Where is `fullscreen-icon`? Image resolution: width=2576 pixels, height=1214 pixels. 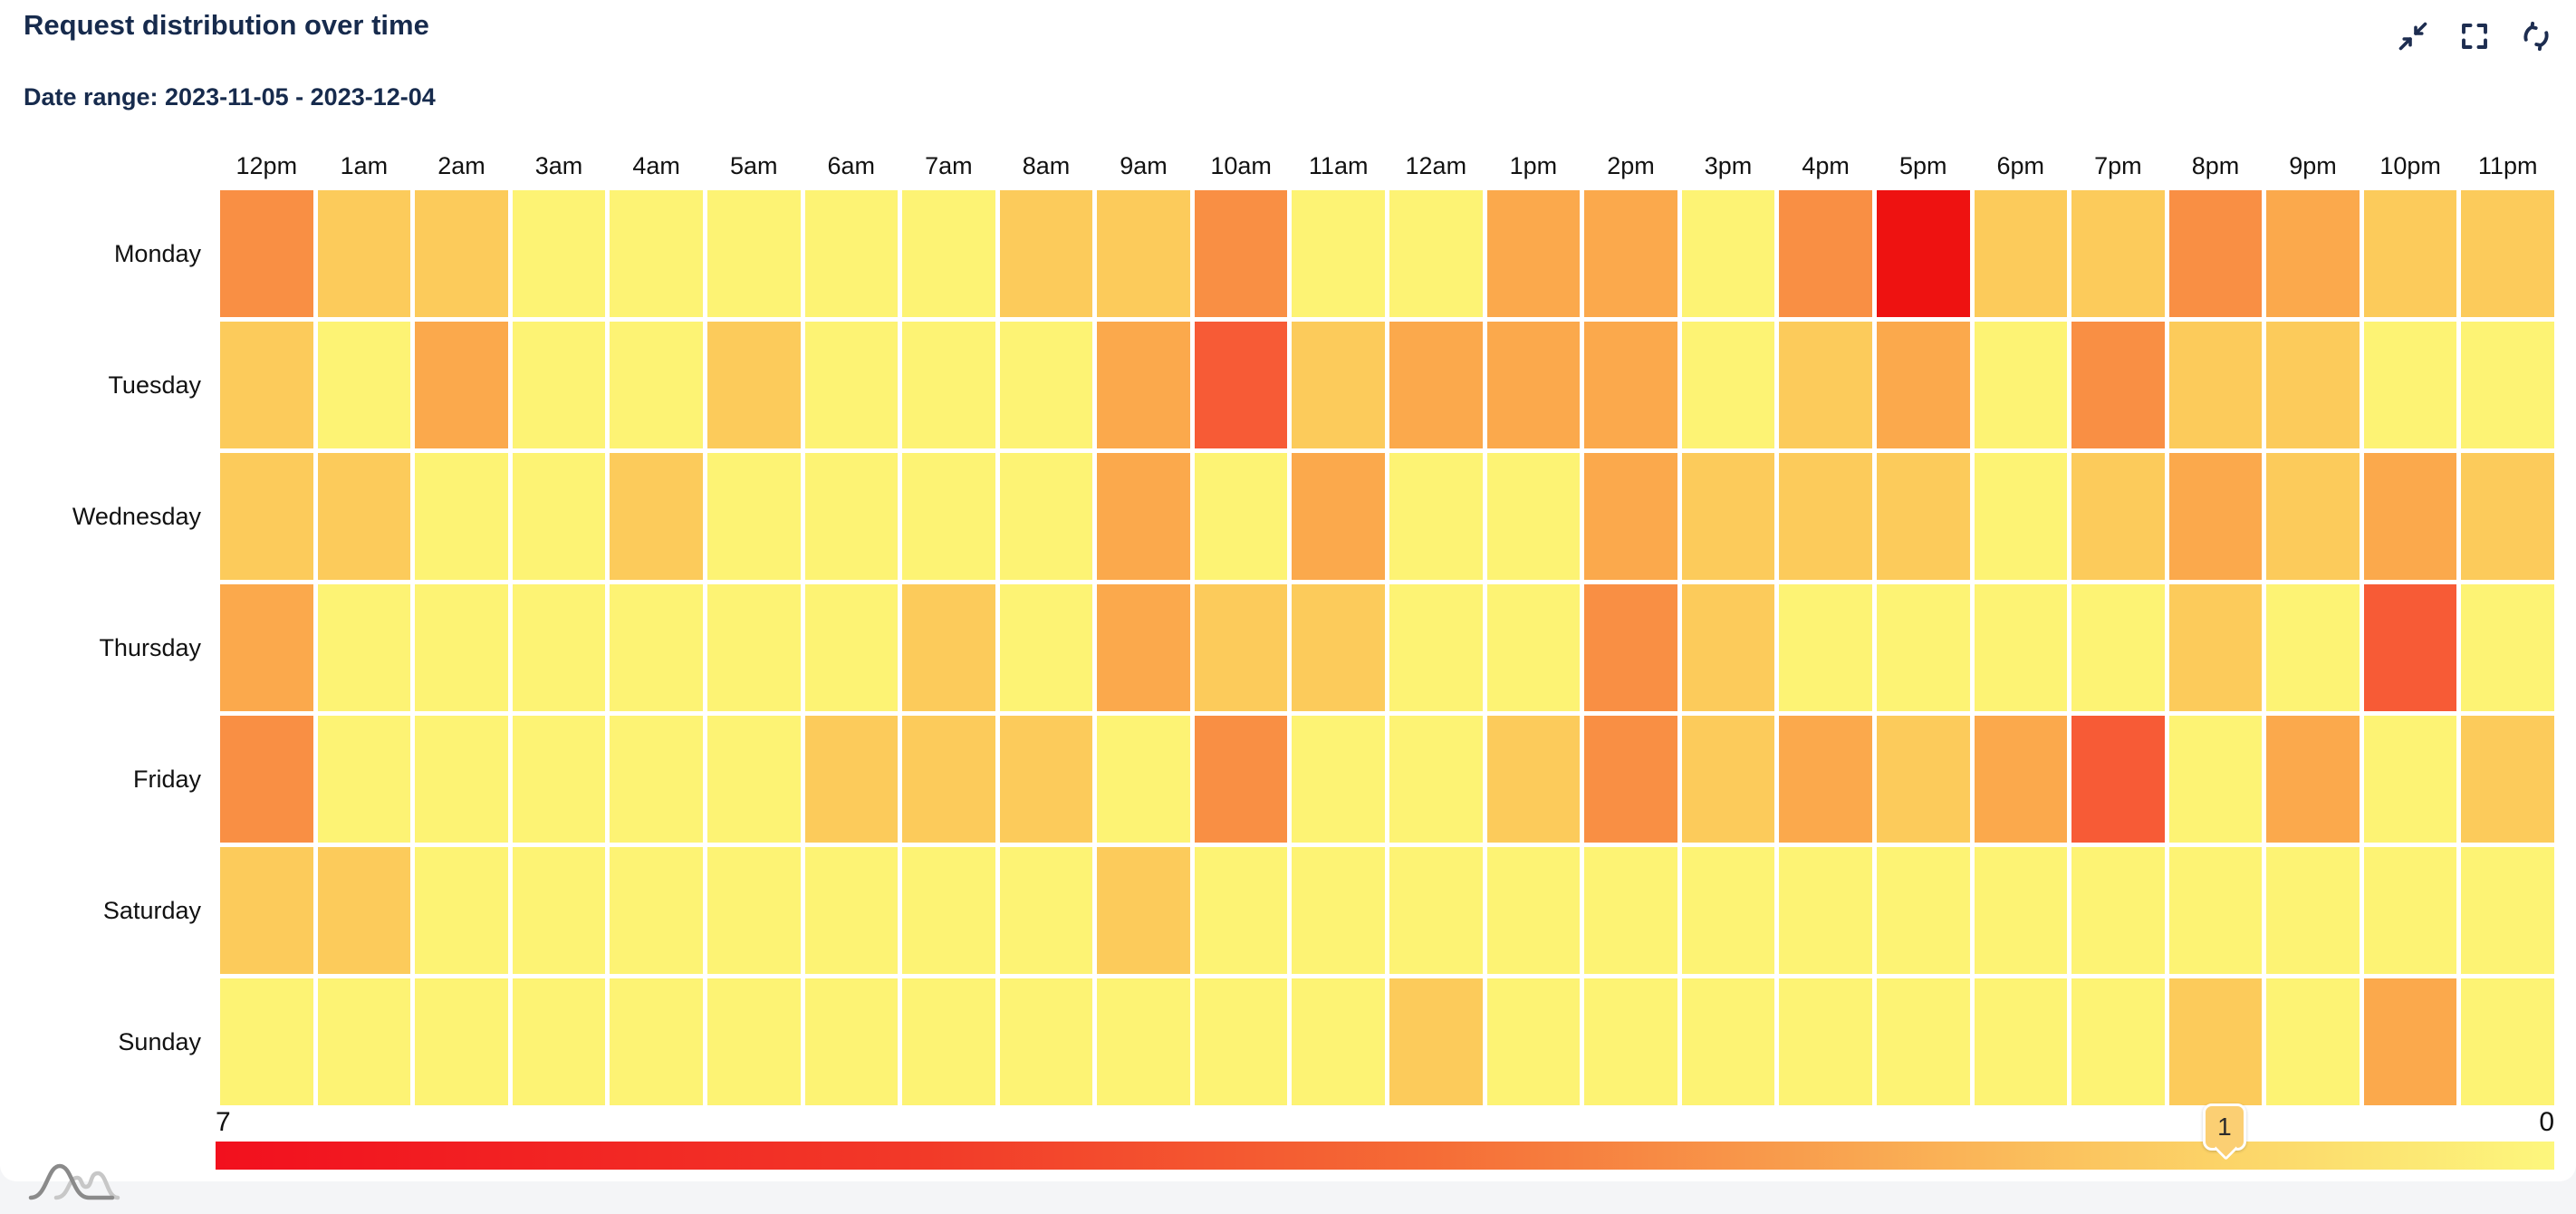
fullscreen-icon is located at coordinates (2474, 36).